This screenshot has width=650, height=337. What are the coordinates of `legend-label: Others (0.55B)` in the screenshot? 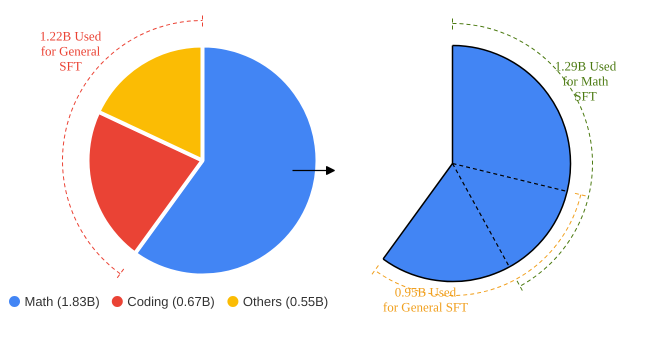 It's located at (285, 301).